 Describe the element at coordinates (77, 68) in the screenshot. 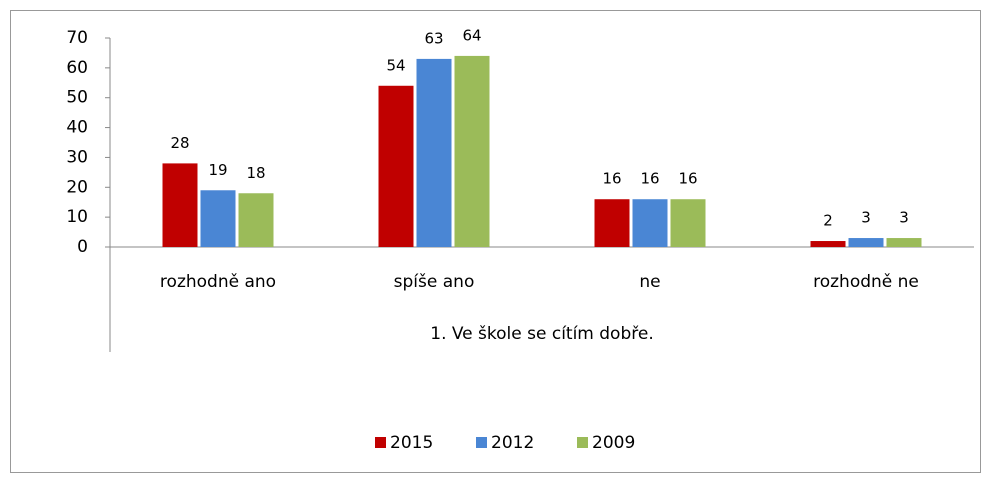

I see `y-tick-label: 60` at that location.